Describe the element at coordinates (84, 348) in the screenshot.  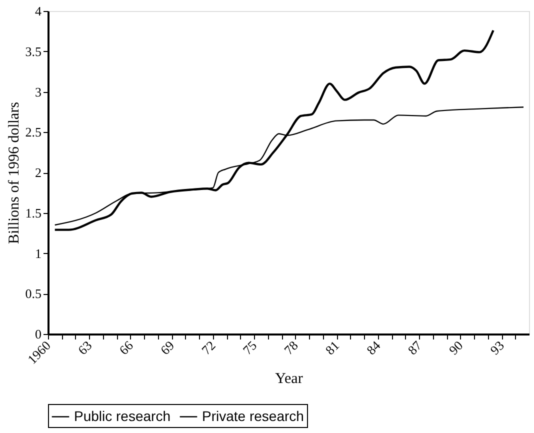
I see `x-tick-label: 63` at that location.